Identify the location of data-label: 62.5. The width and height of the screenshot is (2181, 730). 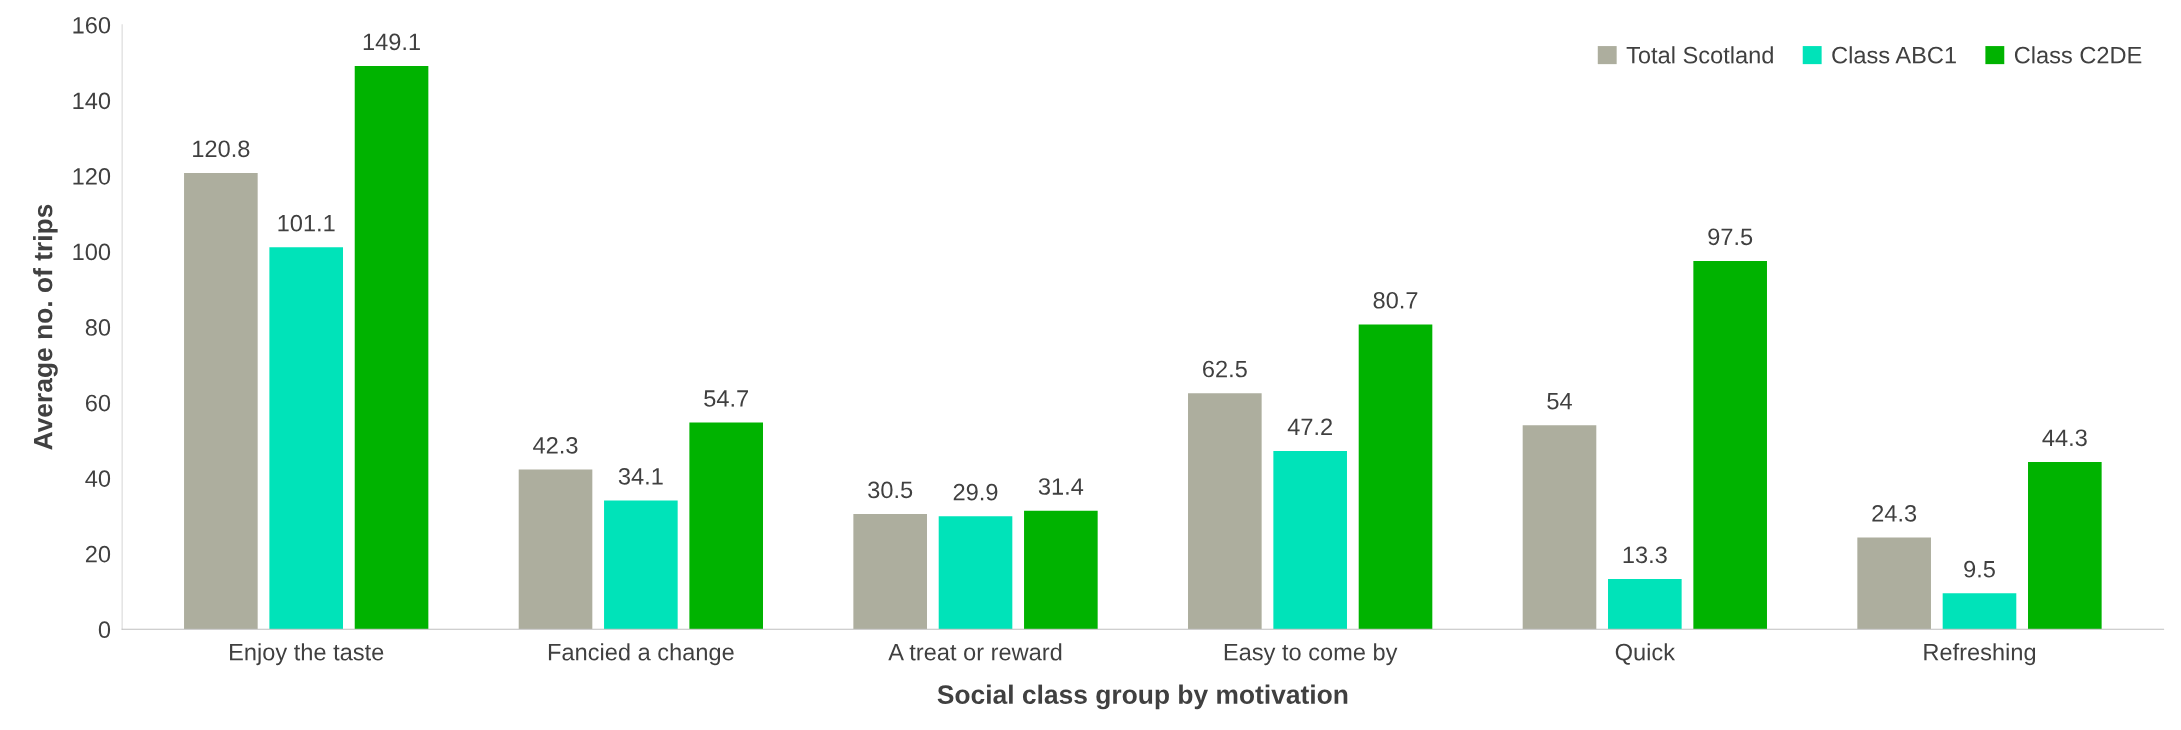
(1225, 369).